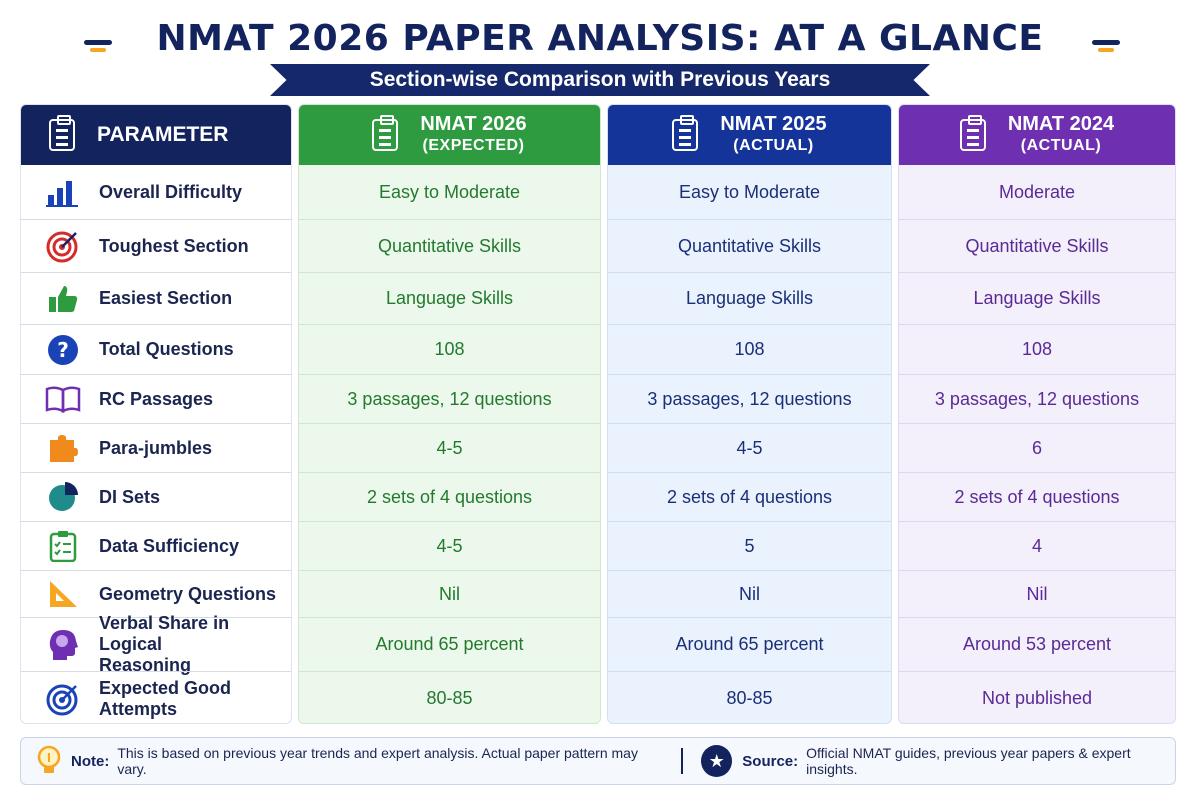 The width and height of the screenshot is (1200, 800). What do you see at coordinates (1037, 191) in the screenshot?
I see `value-cell: Moderate` at bounding box center [1037, 191].